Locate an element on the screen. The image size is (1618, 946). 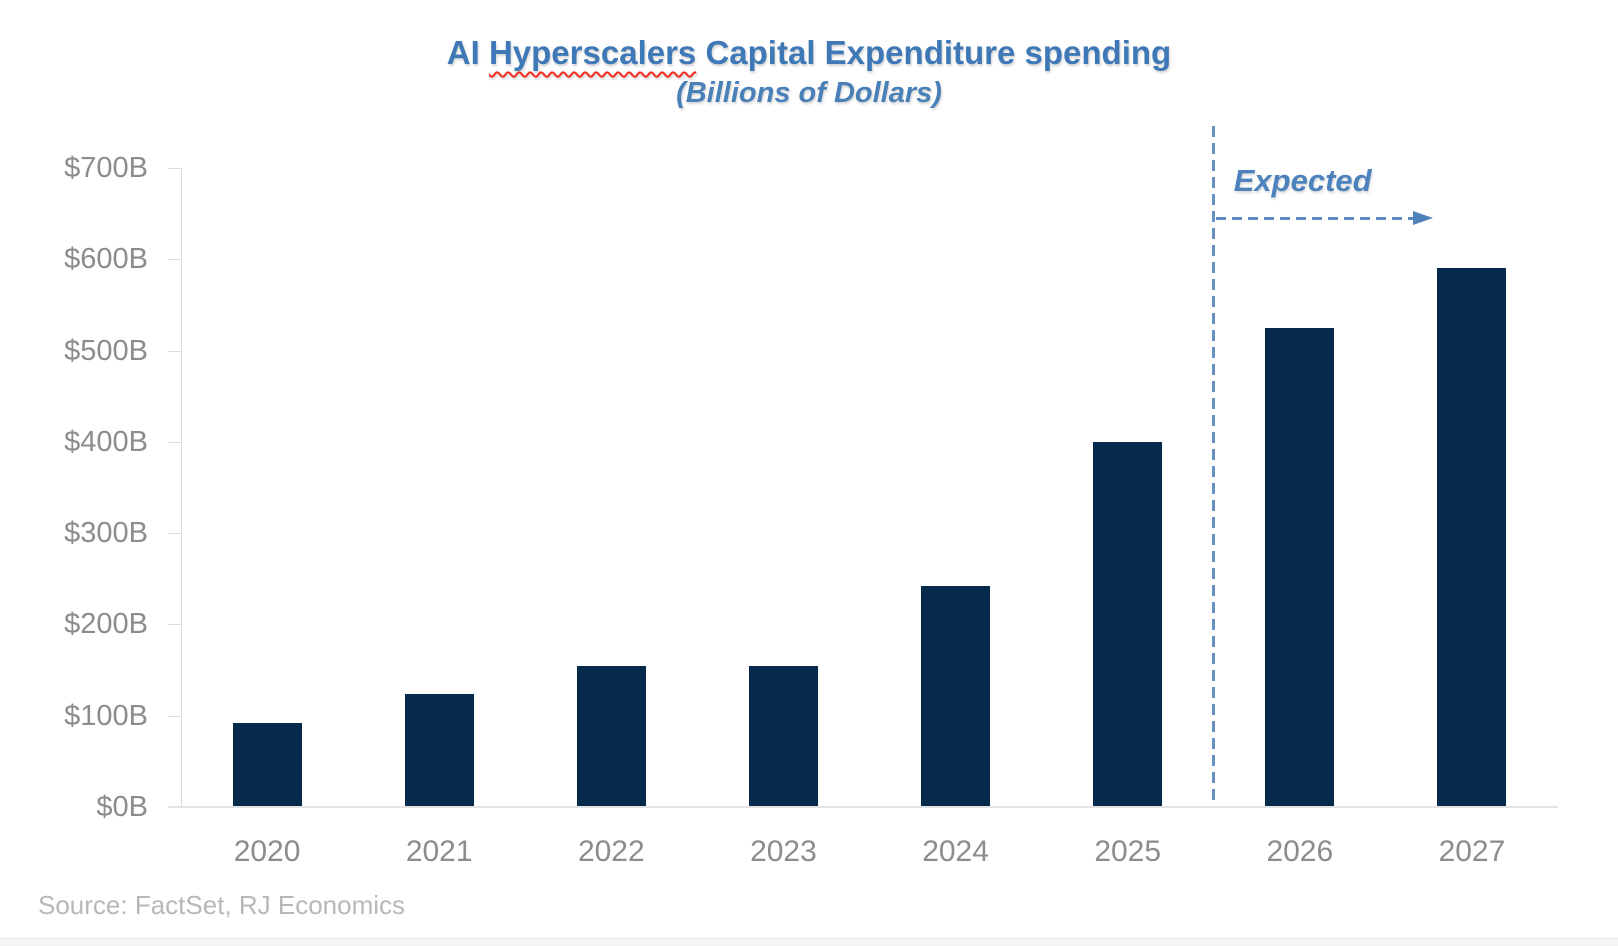
expected-label: Expected is located at coordinates (1302, 180).